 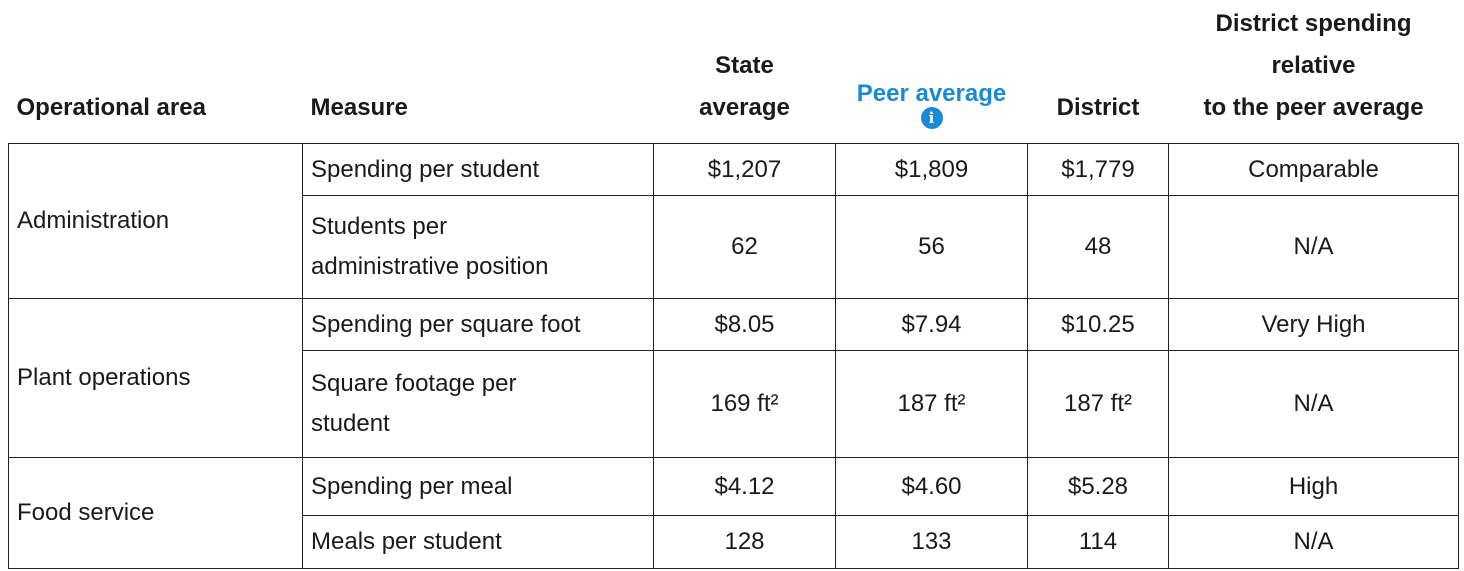 What do you see at coordinates (931, 247) in the screenshot?
I see `value-cell: 56` at bounding box center [931, 247].